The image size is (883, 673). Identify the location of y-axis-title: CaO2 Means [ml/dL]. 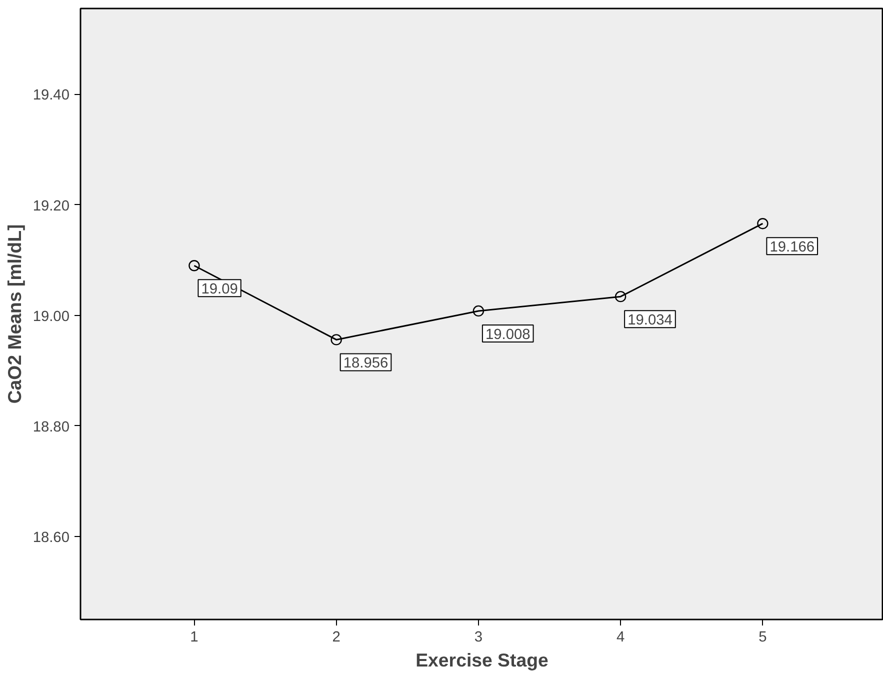
(14, 314).